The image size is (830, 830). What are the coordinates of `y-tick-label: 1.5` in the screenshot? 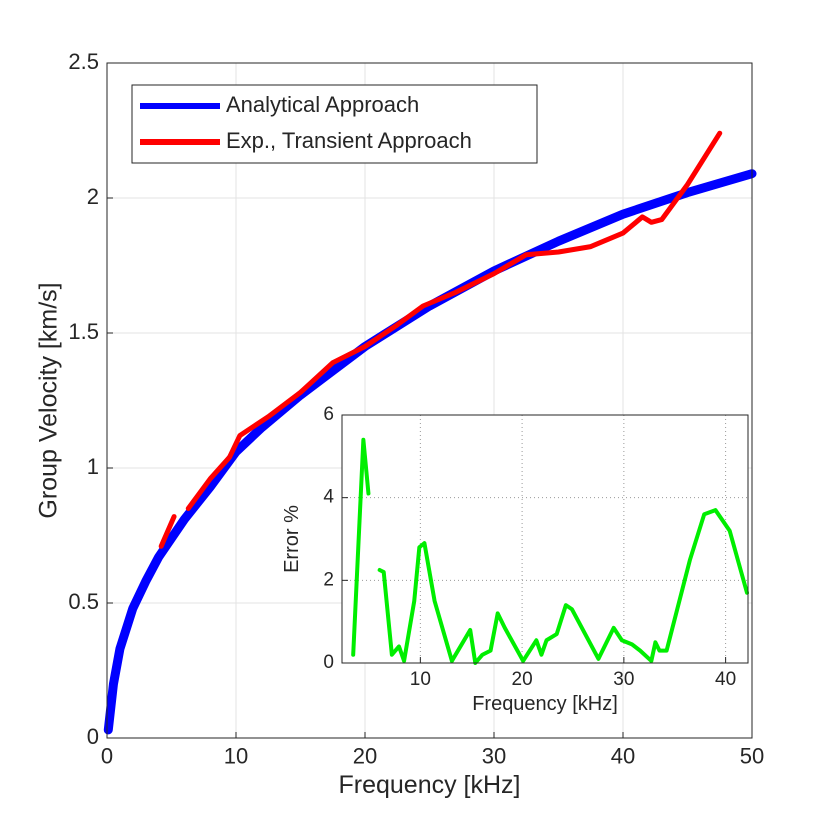 It's located at (83, 331).